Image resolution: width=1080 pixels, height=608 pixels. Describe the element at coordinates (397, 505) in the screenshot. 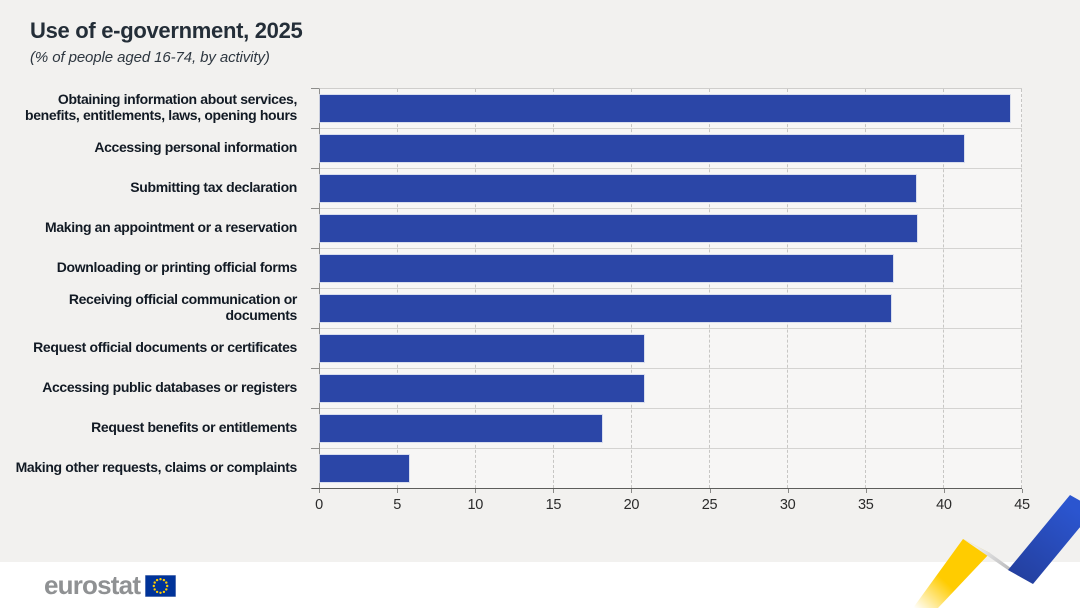

I see `x-tick-label: 5` at that location.